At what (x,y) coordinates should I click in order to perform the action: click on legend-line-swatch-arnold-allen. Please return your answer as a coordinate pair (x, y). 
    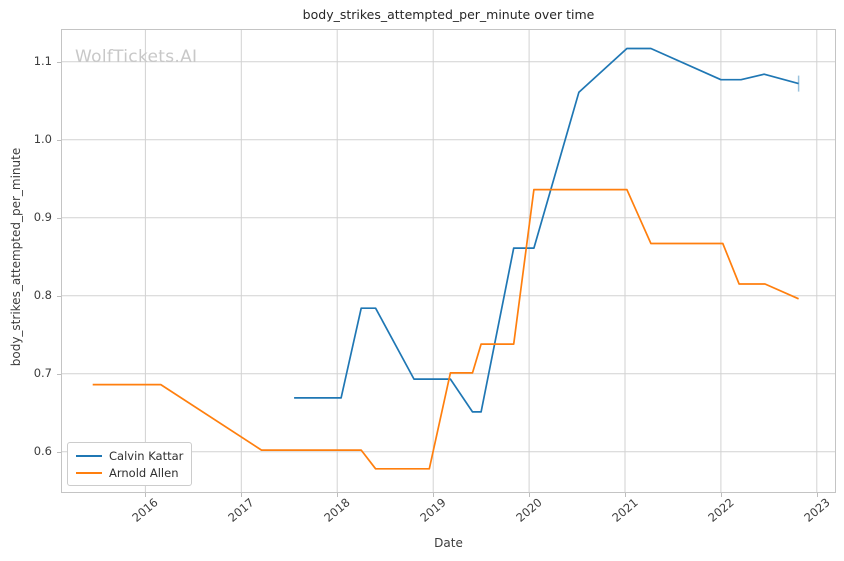
    Looking at the image, I should click on (89, 472).